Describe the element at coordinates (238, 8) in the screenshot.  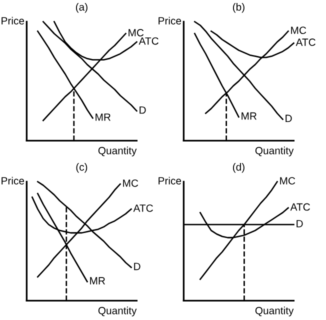
I see `chart-title: (b)` at that location.